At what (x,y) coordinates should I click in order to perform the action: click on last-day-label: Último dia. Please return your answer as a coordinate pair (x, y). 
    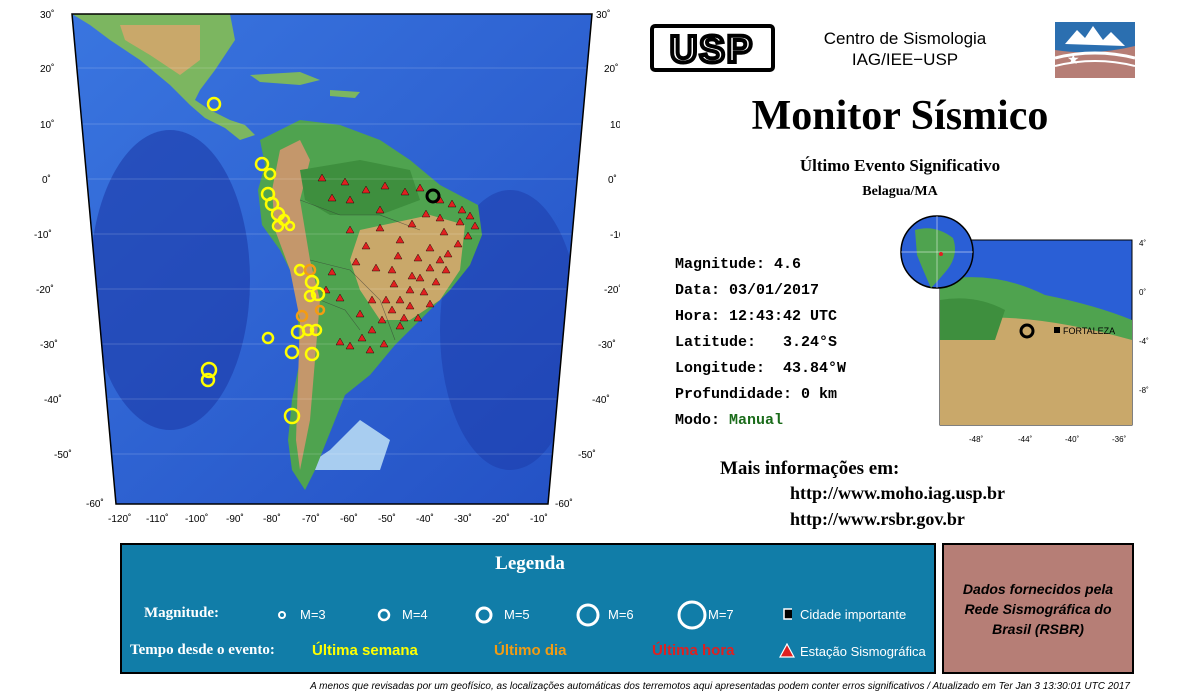
    Looking at the image, I should click on (530, 650).